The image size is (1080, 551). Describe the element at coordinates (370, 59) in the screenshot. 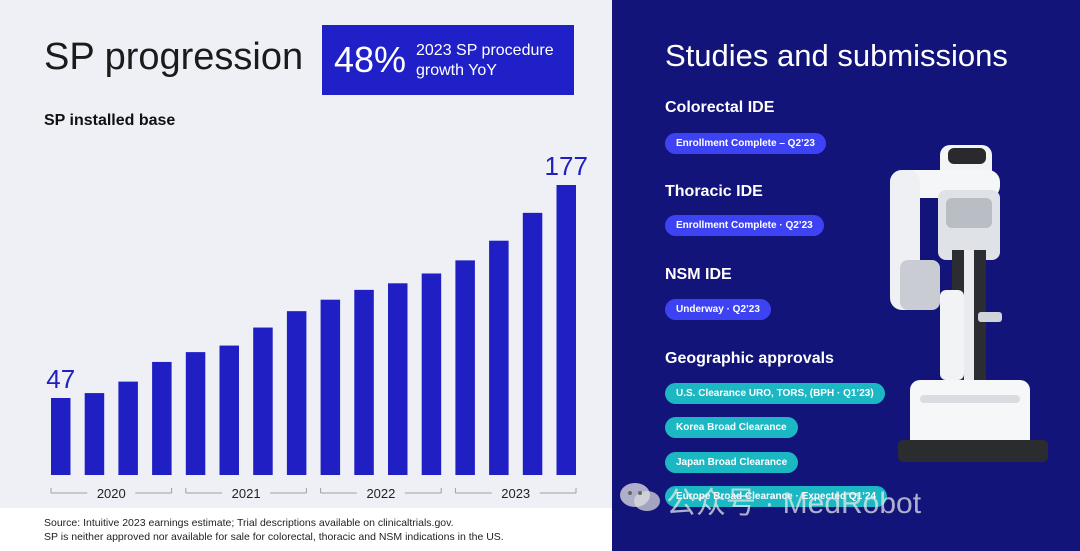

I see `growth-callout-value: 48%` at that location.